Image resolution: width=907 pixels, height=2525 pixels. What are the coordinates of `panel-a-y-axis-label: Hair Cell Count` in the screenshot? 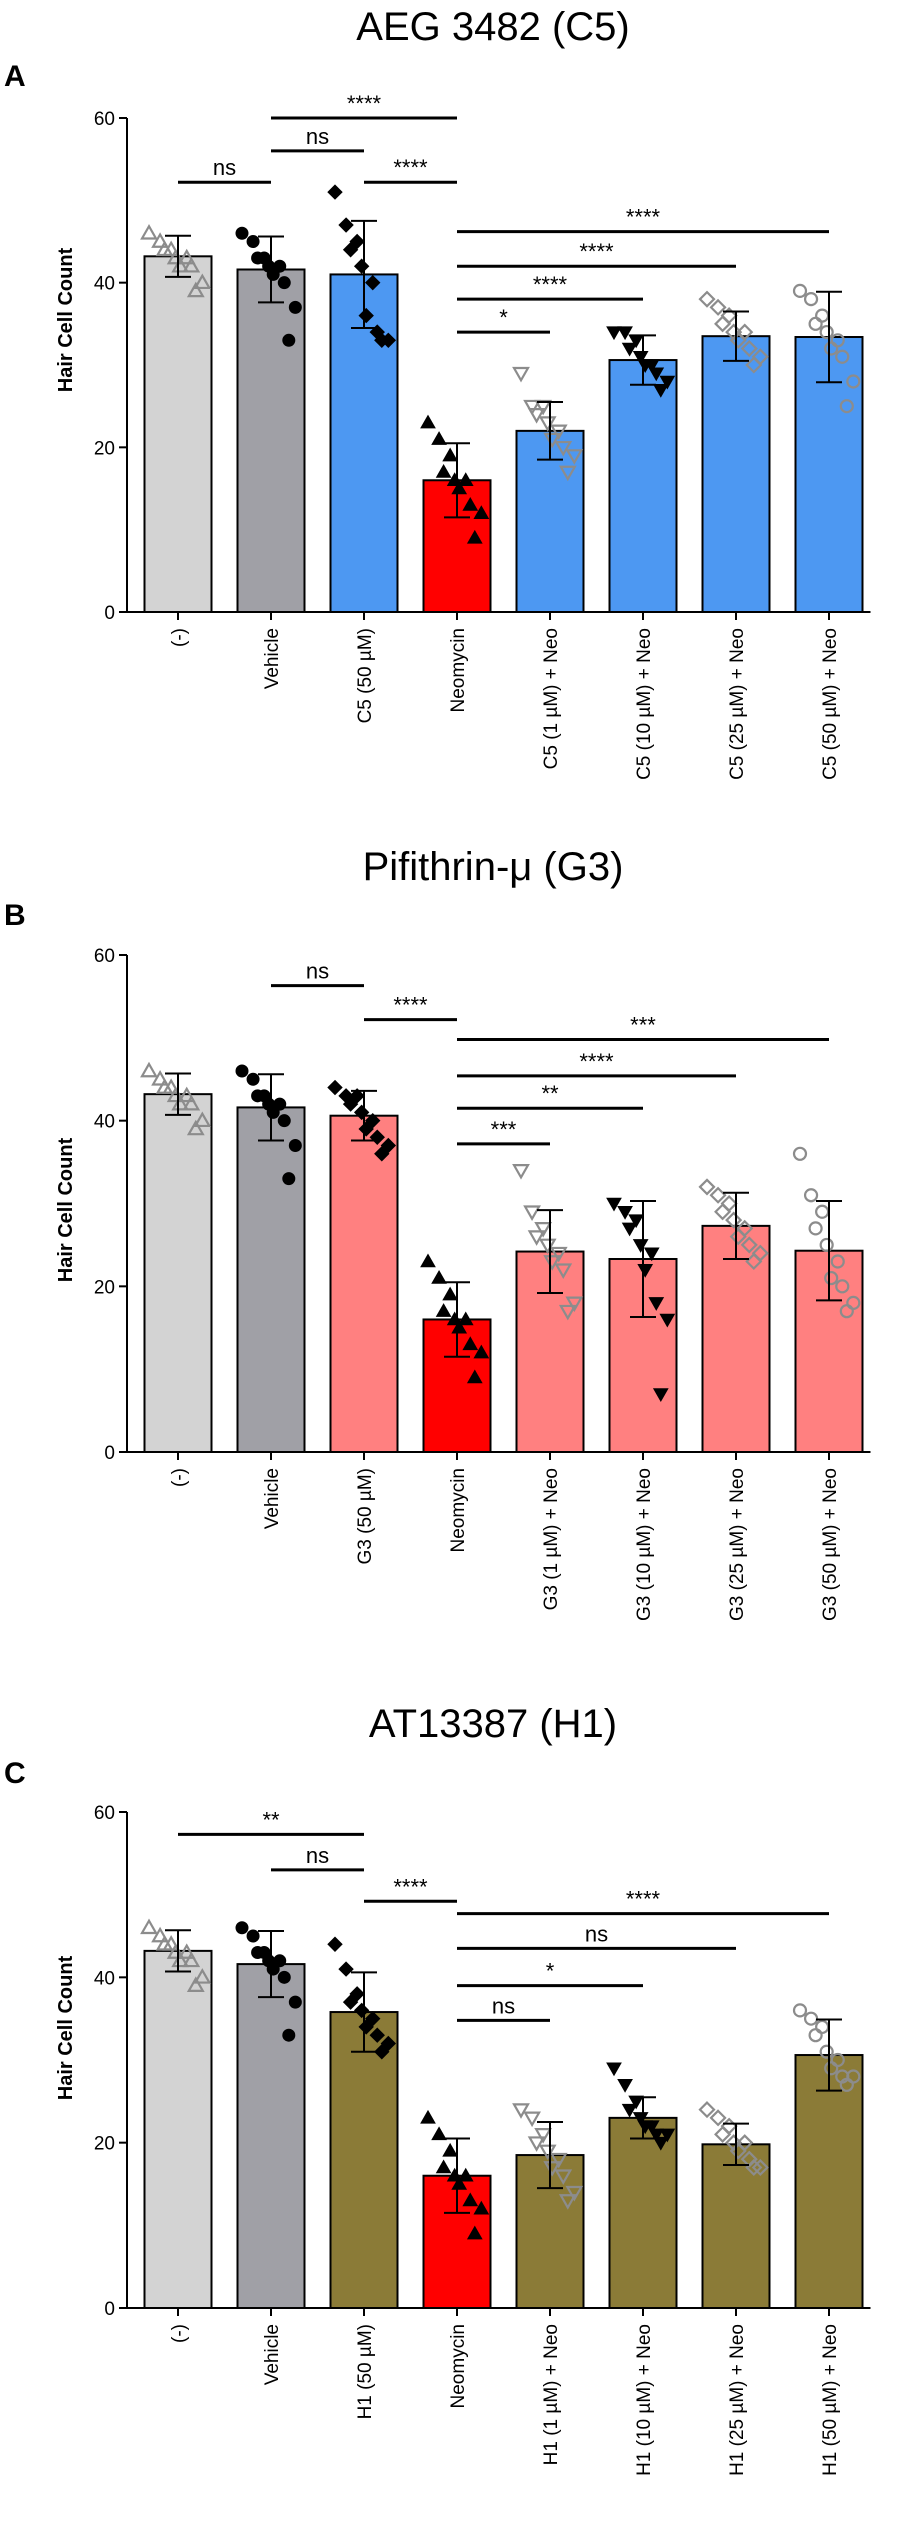 It's located at (66, 319).